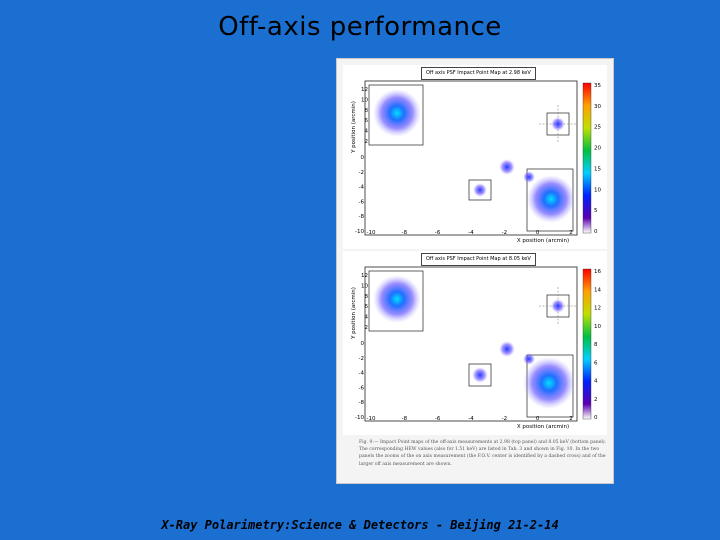 Image resolution: width=720 pixels, height=540 pixels. Describe the element at coordinates (597, 169) in the screenshot. I see `colorbar-tick-label: 15` at that location.